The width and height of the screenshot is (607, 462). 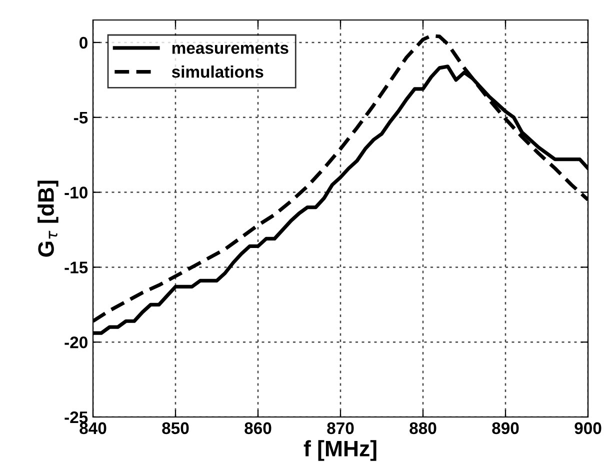 I want to click on y-tick-label: -20, so click(x=76, y=342).